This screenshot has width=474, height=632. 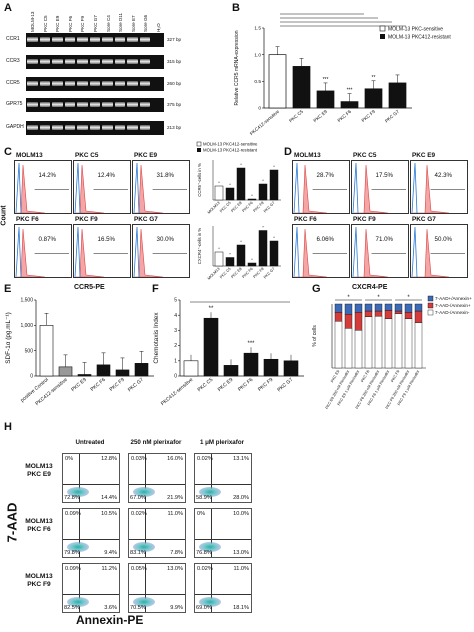 I want to click on quadrant-ur: 16.0%, so click(x=175, y=459).